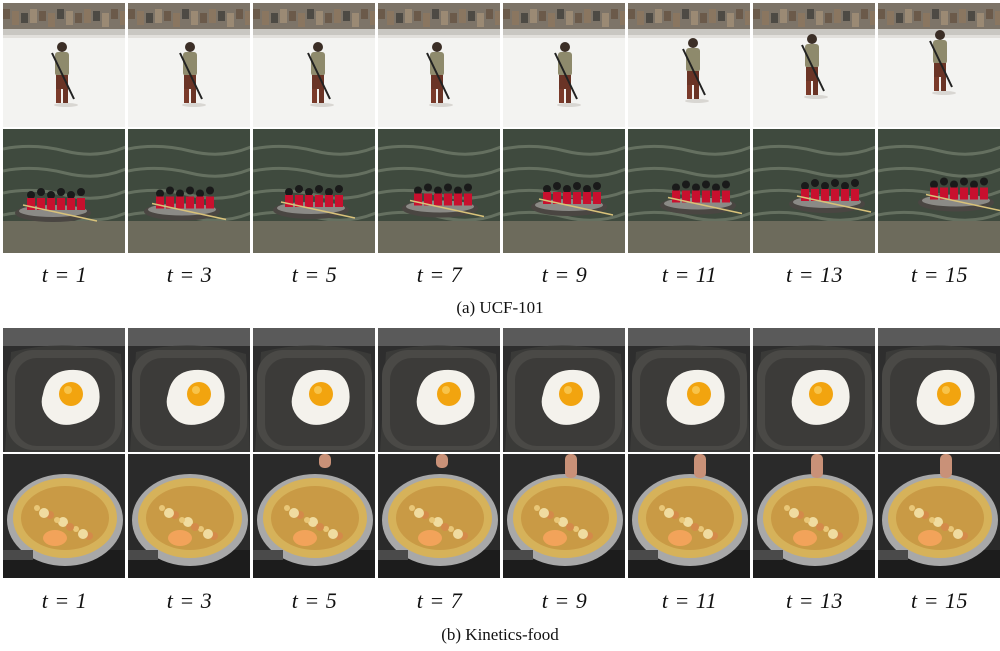 The width and height of the screenshot is (1000, 651). I want to click on caption-b: (b) Kinetics-food, so click(500, 634).